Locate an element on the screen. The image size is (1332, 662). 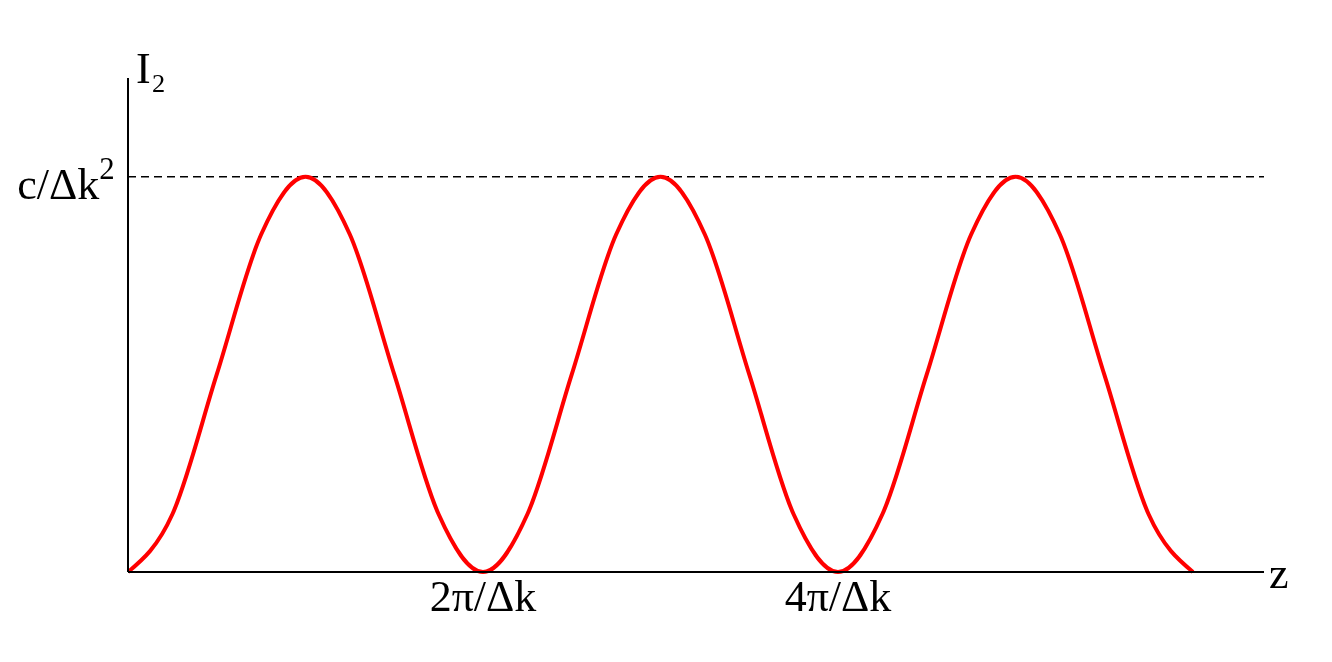
x-tick-label: 2π/Δk is located at coordinates (483, 597).